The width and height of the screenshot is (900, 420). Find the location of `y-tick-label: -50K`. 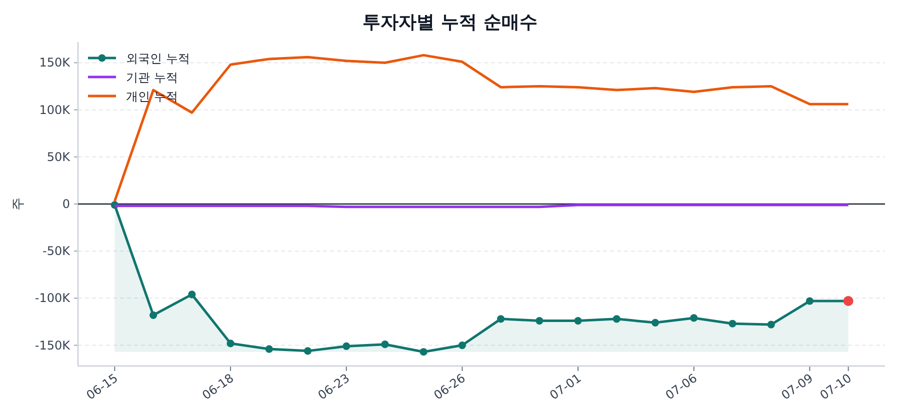

y-tick-label: -50K is located at coordinates (57, 251).